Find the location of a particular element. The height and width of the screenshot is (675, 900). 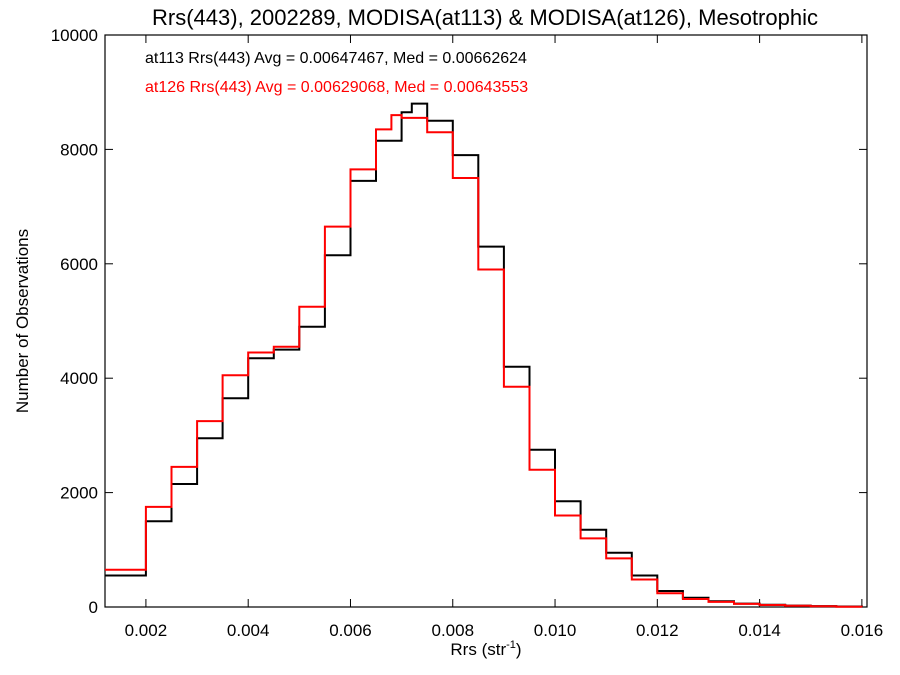

y-tick-label: 8000 is located at coordinates (79, 149).